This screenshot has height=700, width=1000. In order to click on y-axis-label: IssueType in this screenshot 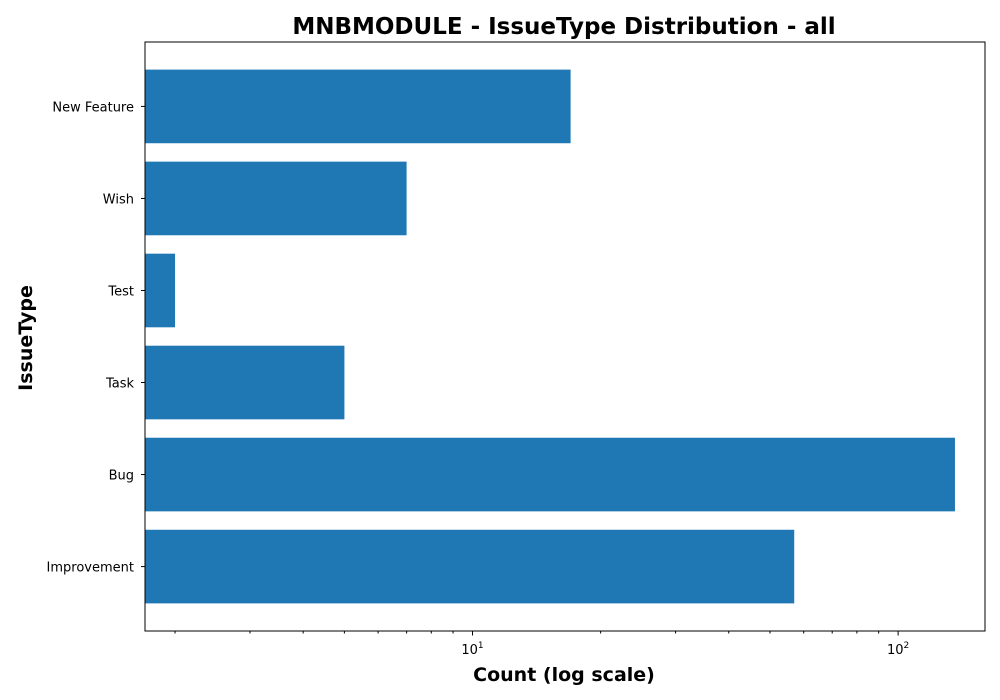, I will do `click(26, 338)`.